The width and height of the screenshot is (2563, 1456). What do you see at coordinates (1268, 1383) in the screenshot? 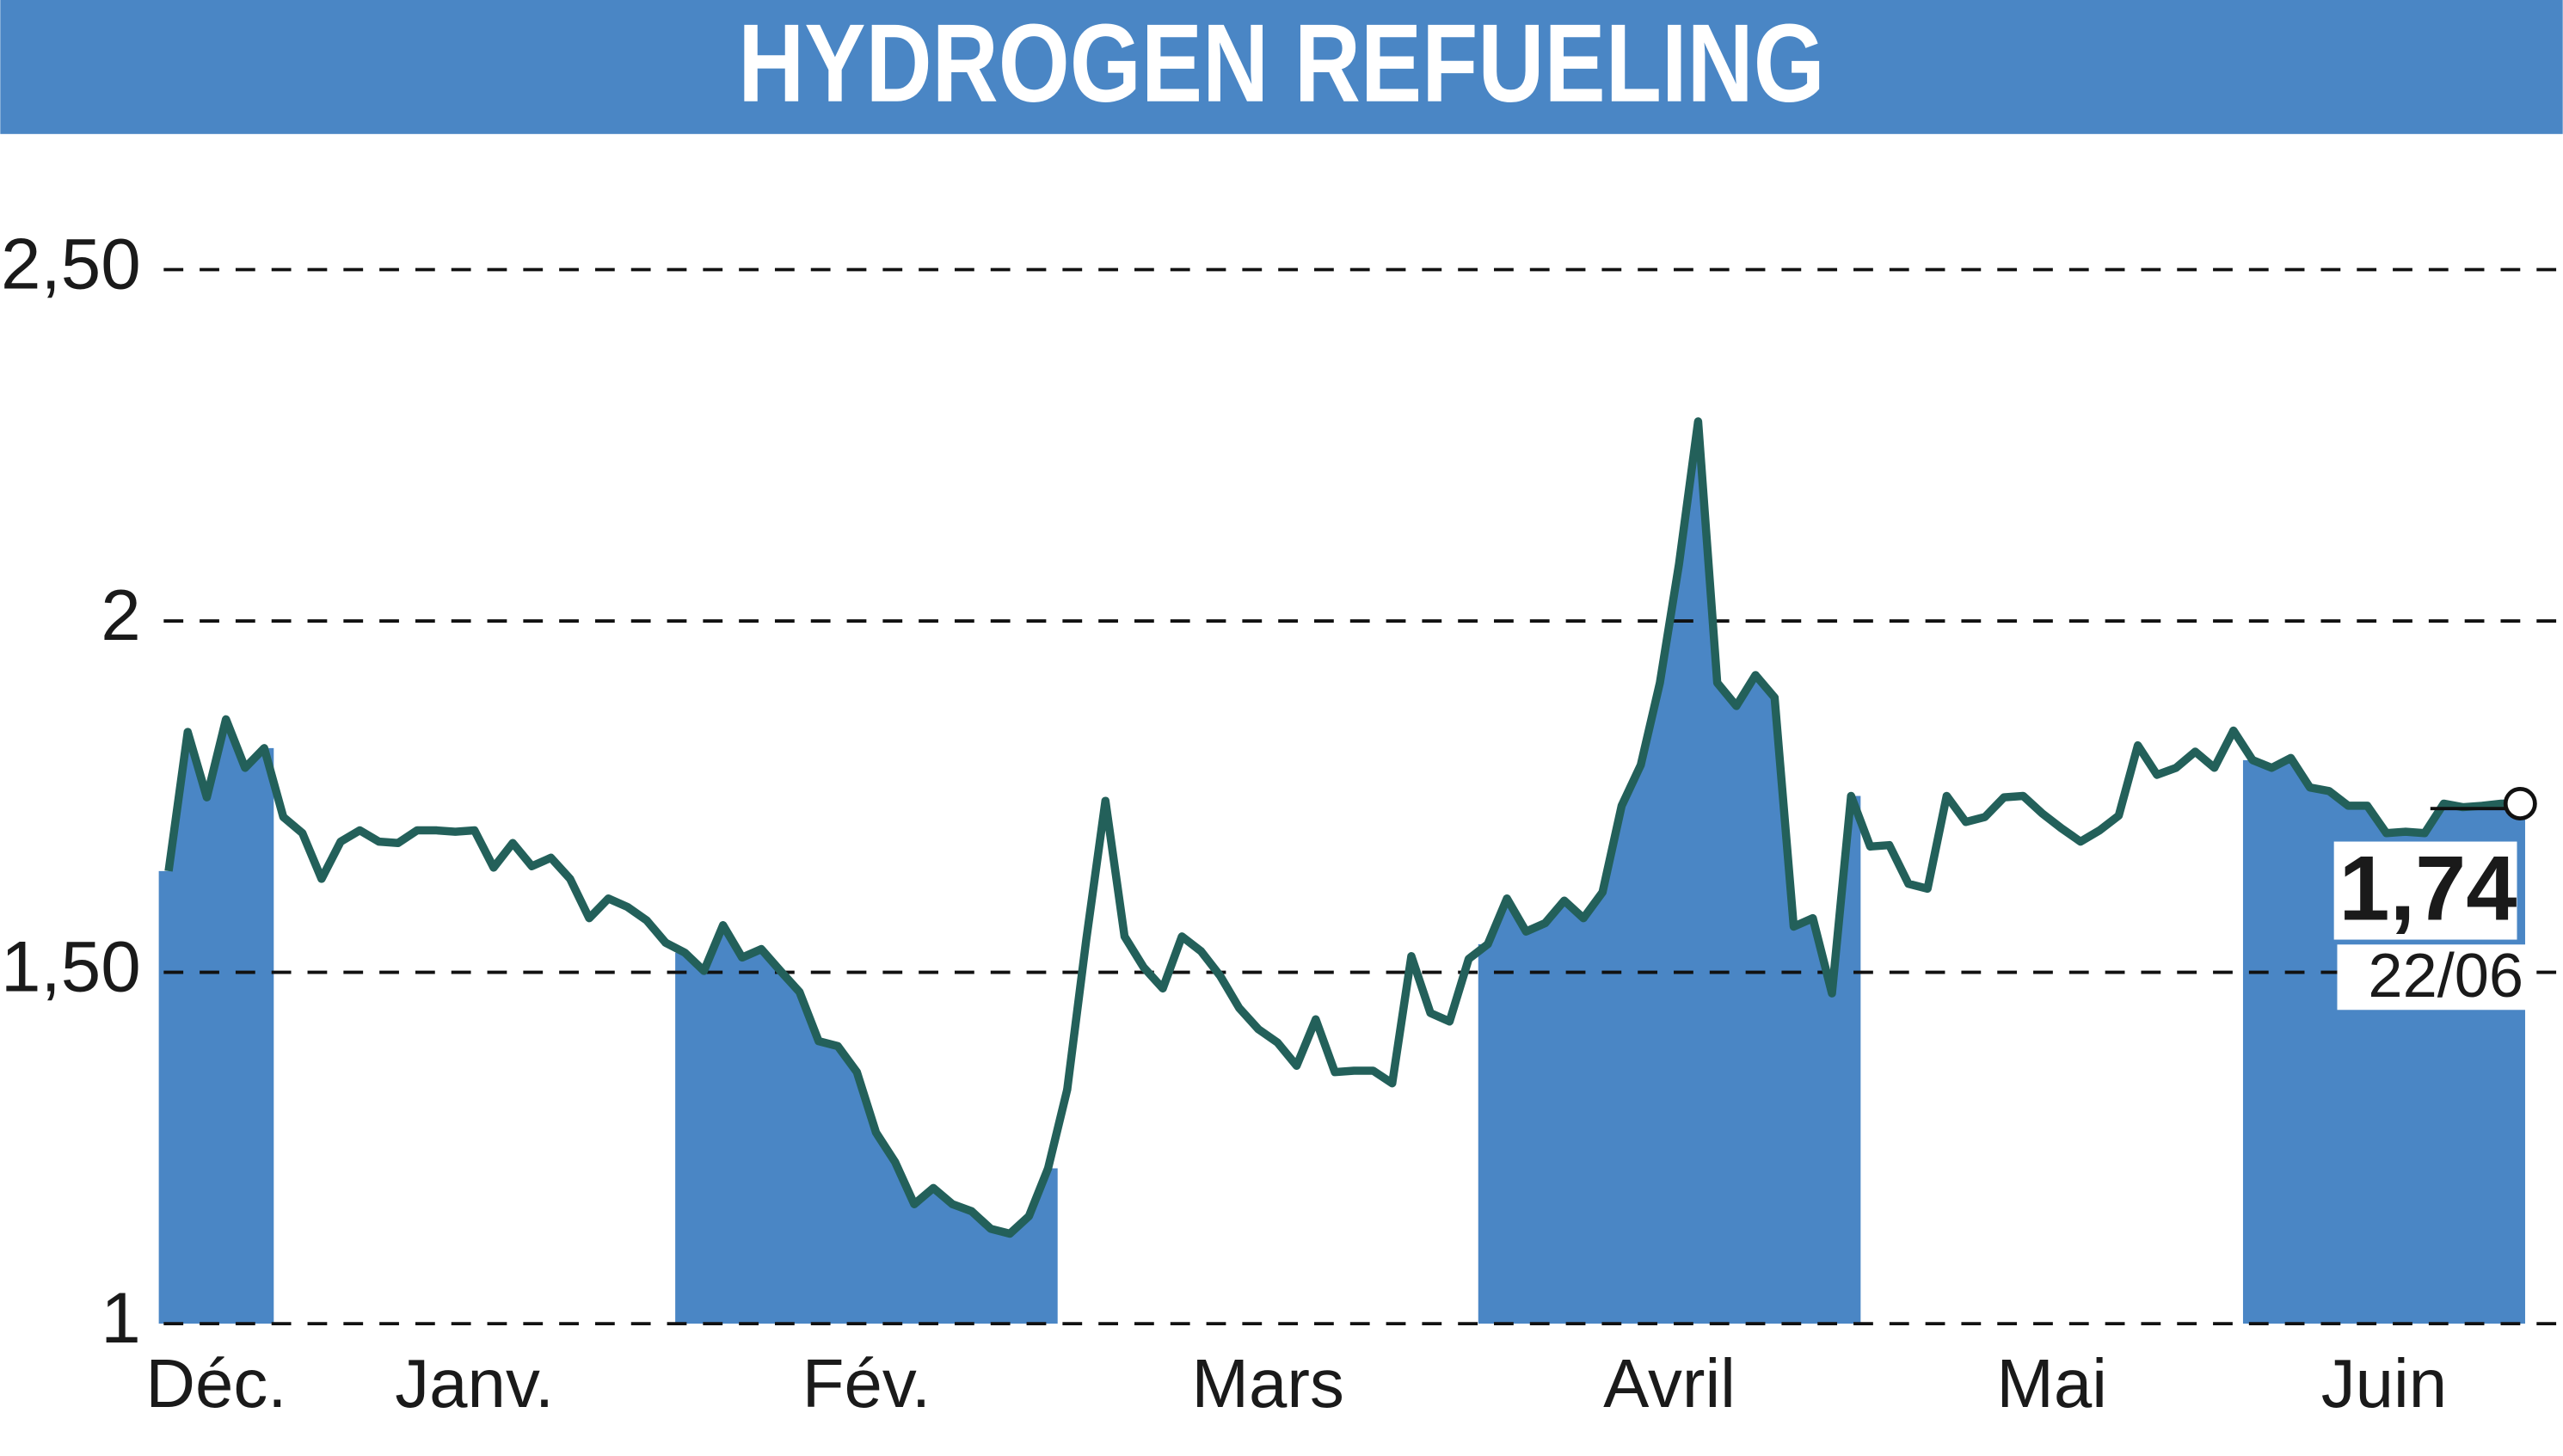
I see `x-tick-label: Mars` at bounding box center [1268, 1383].